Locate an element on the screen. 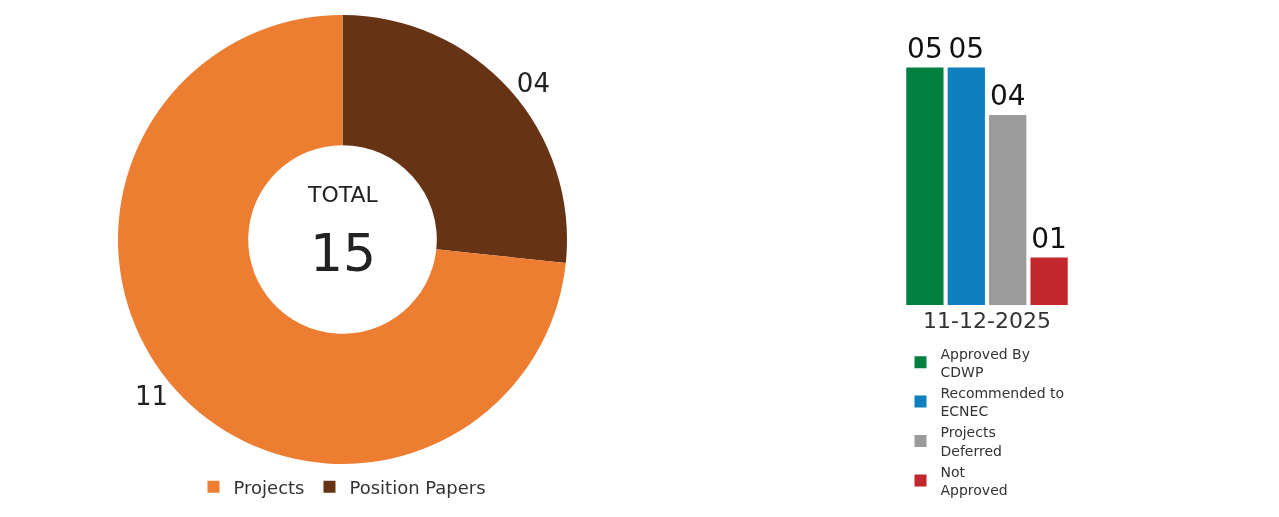  data-label: 01 is located at coordinates (1048, 238).